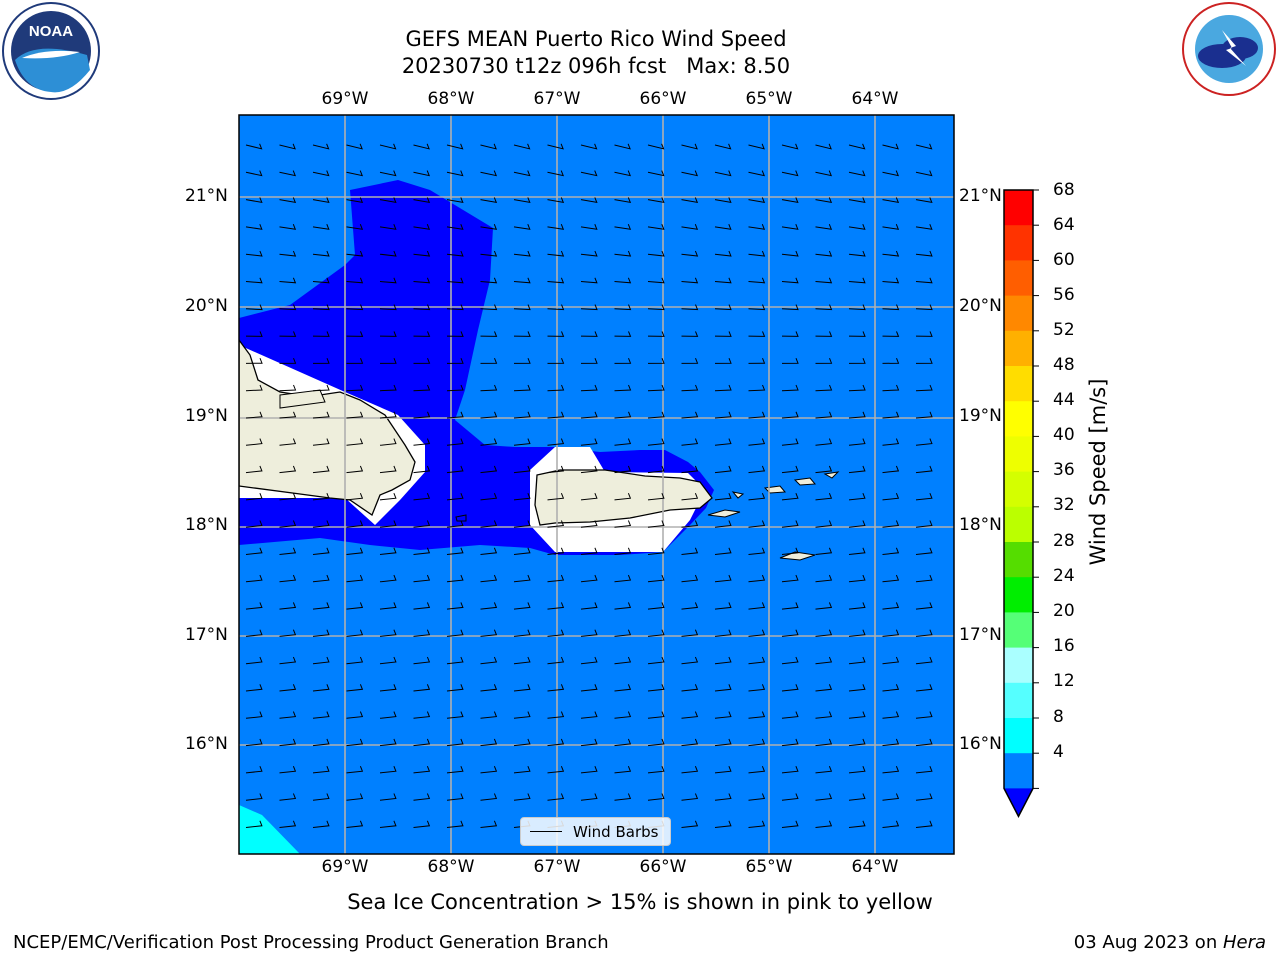  Describe the element at coordinates (327, 427) in the screenshot. I see `hispaniola-land` at that location.